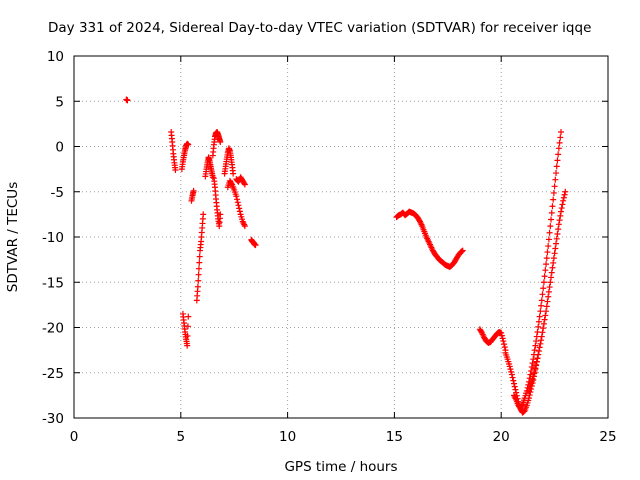 This screenshot has height=480, width=640. What do you see at coordinates (53, 238) in the screenshot?
I see `y-tick-labels: -30 -25 -20 -15 -10 -5 0 5 10` at bounding box center [53, 238].